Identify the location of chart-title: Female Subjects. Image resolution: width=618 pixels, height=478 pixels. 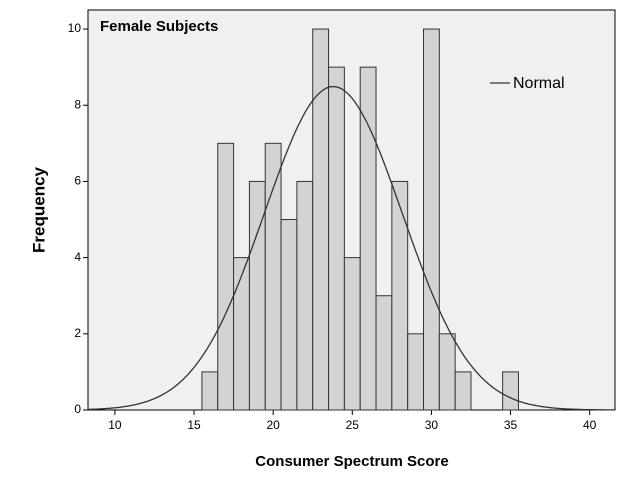
(159, 26).